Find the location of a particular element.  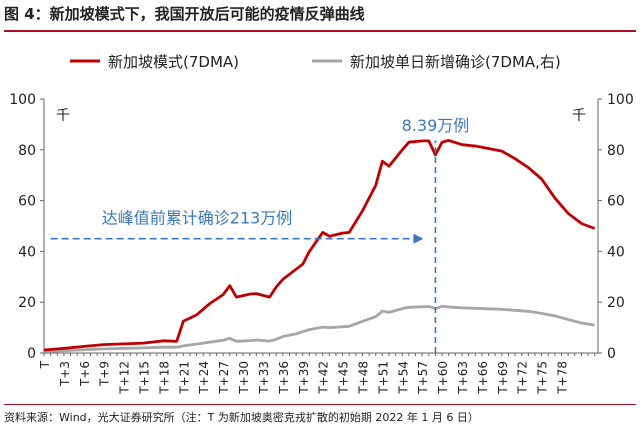

x-tick-label: T+27 is located at coordinates (224, 378).